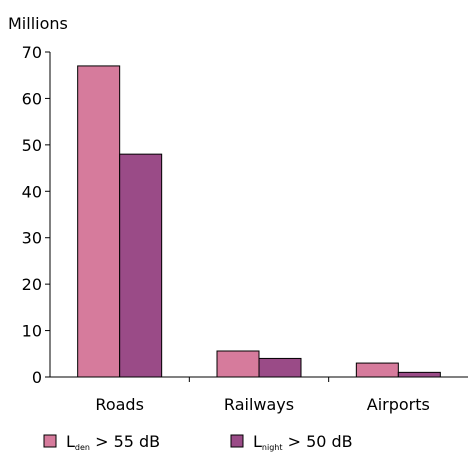  I want to click on x-tick-label: Railways, so click(259, 404).